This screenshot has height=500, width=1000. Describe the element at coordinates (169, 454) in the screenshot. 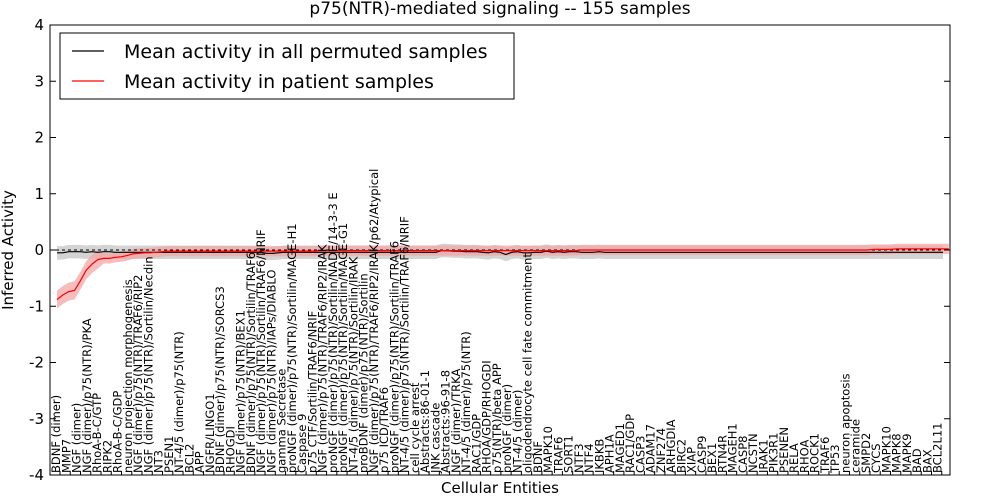

I see `x-tick-label: PSEN1` at that location.